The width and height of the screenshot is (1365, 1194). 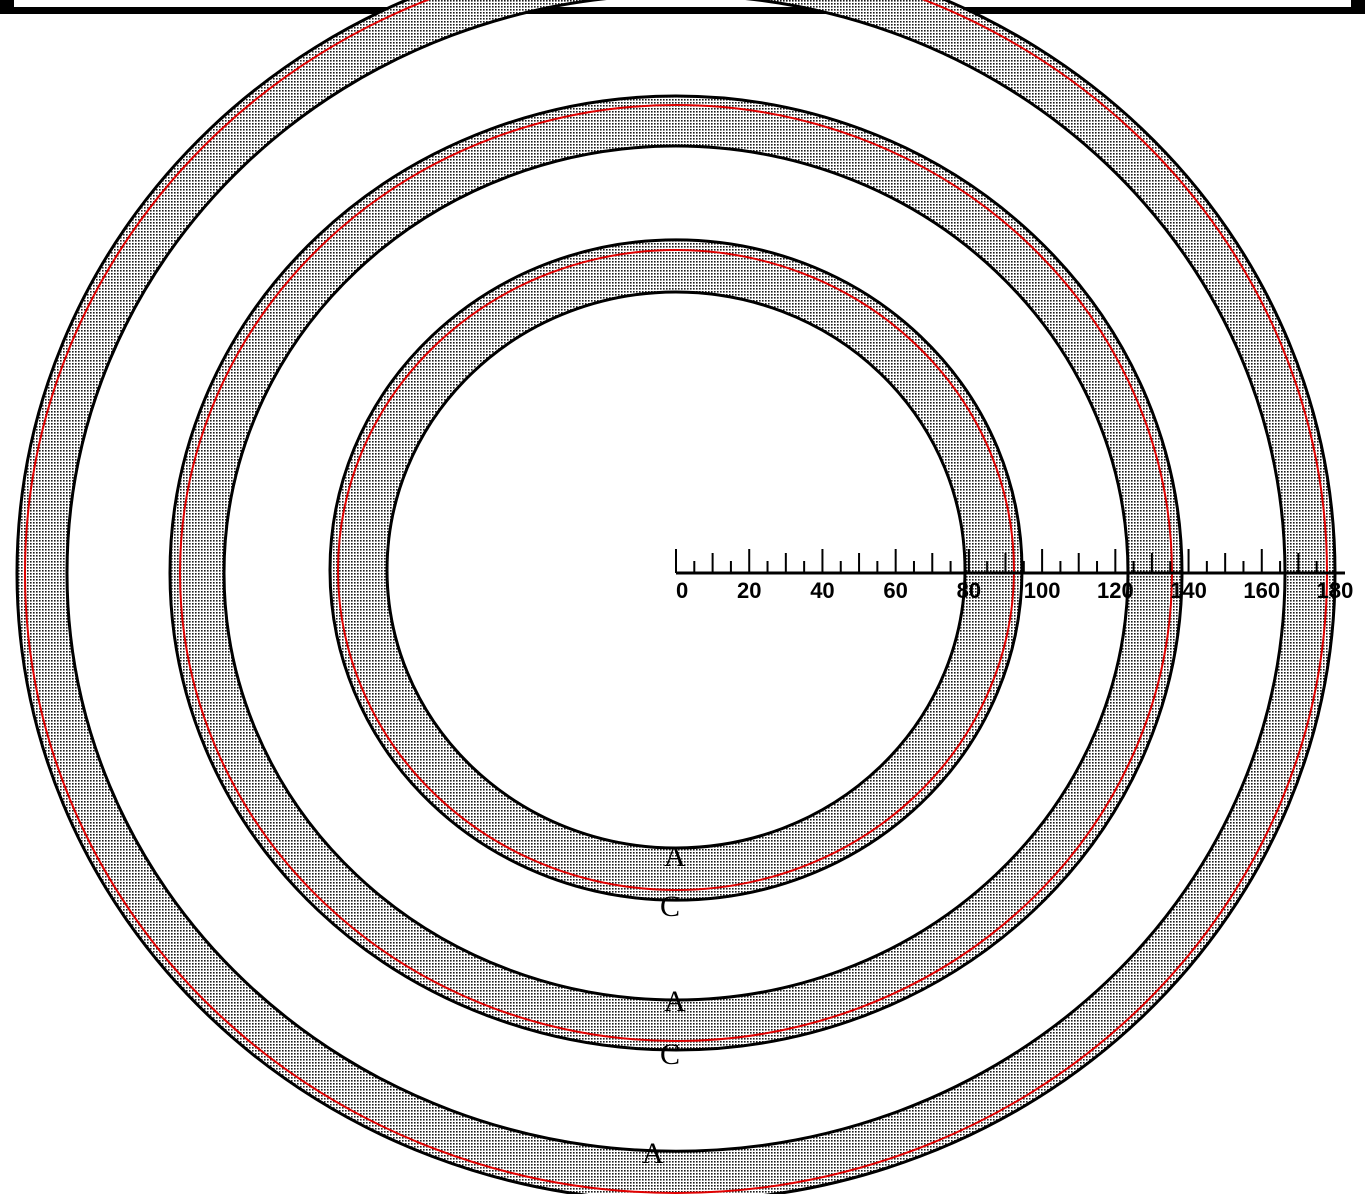 What do you see at coordinates (670, 906) in the screenshot?
I see `inner-ring-label-c: C` at bounding box center [670, 906].